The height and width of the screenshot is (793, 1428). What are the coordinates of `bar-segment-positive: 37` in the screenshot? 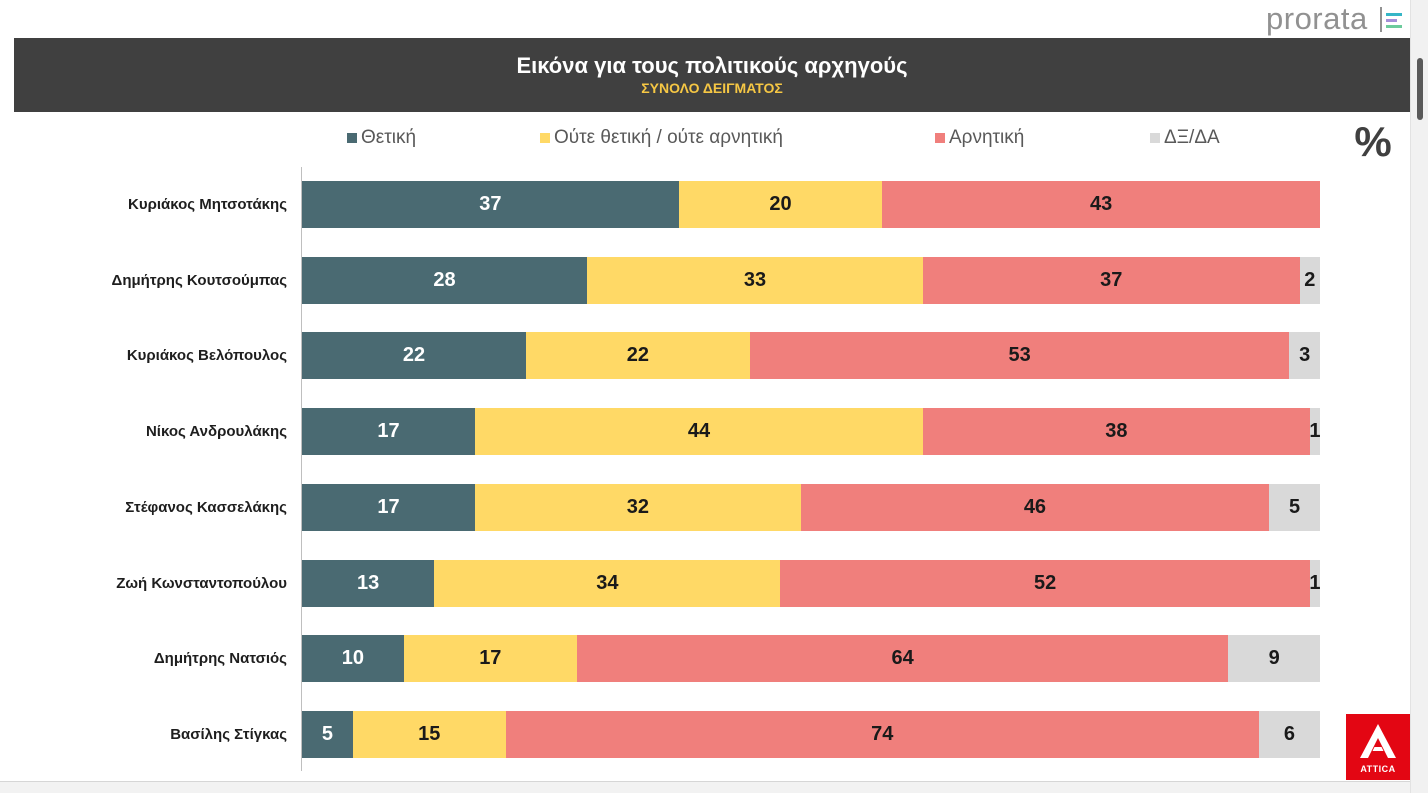 It's located at (490, 204).